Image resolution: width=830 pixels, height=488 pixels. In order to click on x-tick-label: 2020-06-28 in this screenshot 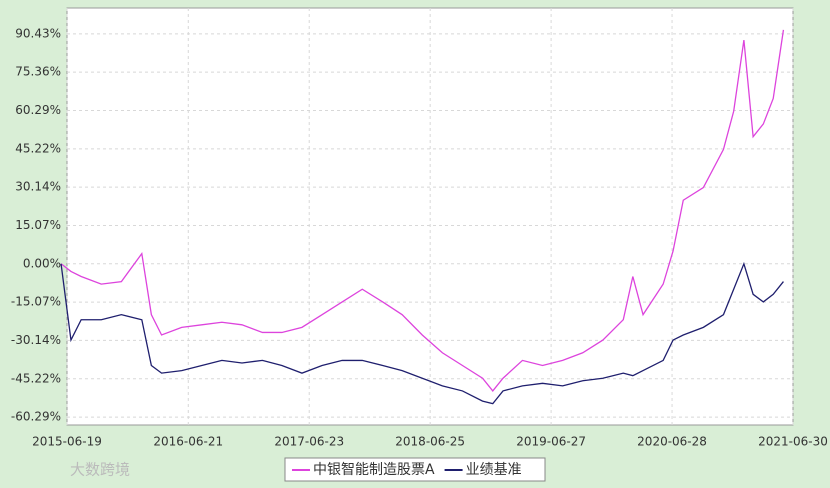, I will do `click(672, 442)`.